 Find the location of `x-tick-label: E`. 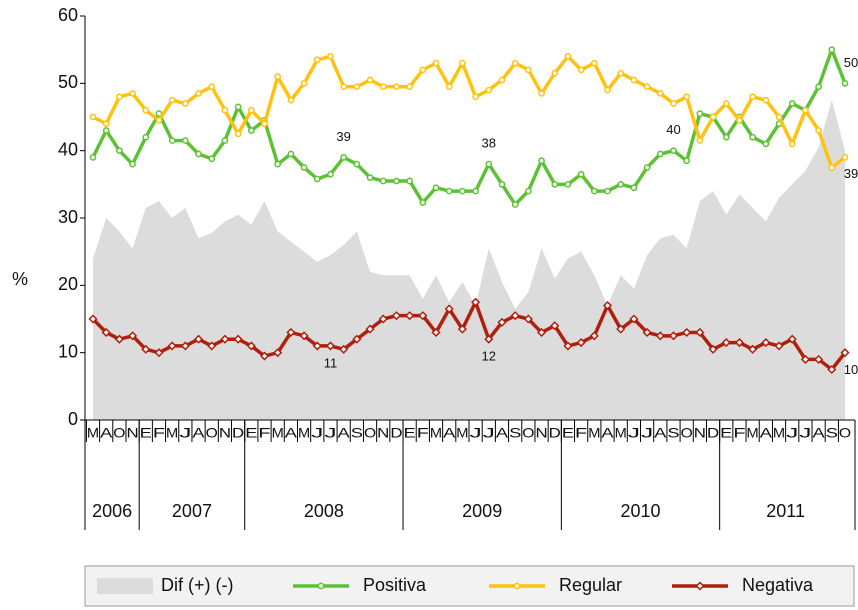

x-tick-label: E is located at coordinates (410, 433).